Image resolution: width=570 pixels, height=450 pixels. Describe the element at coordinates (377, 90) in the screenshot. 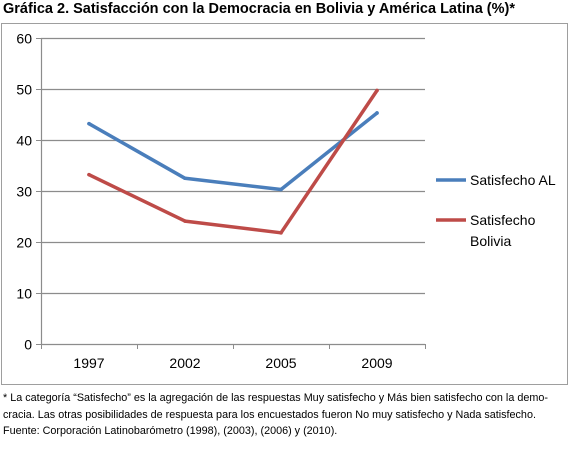

I see `data-point-s2-2009` at that location.